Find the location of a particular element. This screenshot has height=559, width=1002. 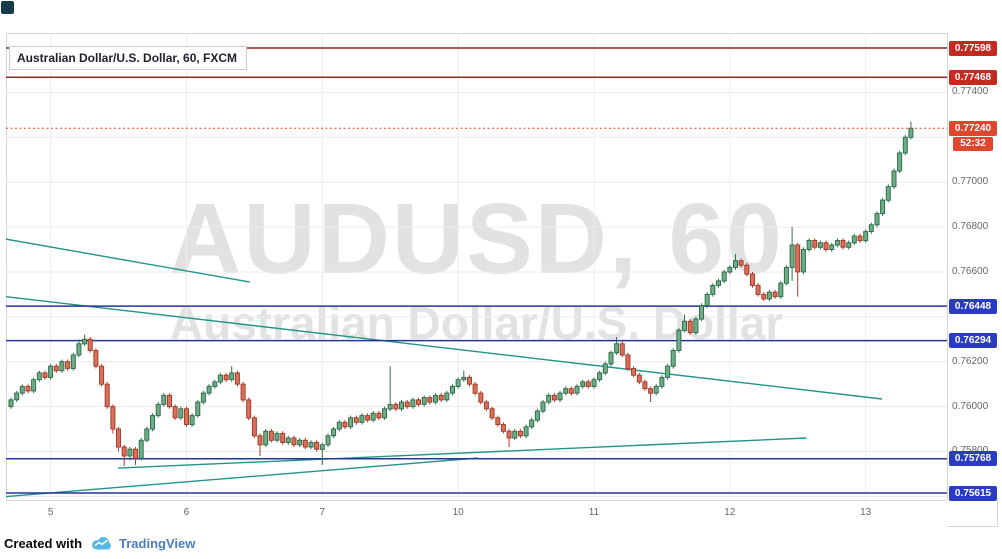

tradingview-brand-link: TradingView is located at coordinates (157, 543).